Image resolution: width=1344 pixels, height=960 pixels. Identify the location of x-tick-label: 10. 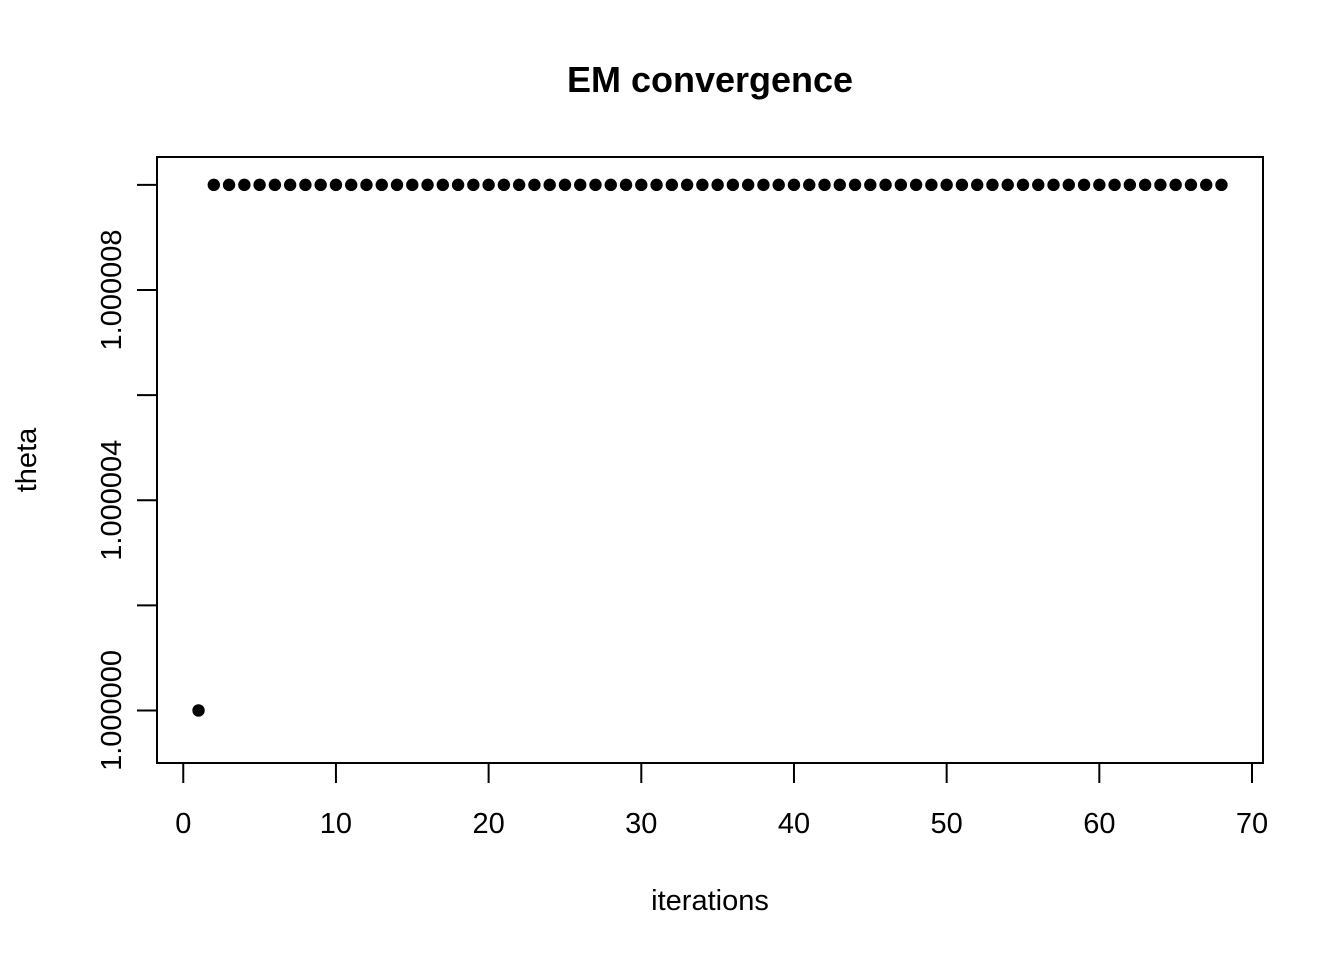
(336, 824).